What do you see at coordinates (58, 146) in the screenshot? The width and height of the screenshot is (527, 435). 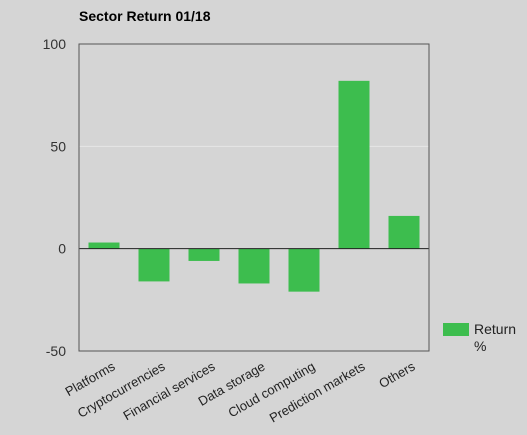 I see `y-tick-label: 50` at bounding box center [58, 146].